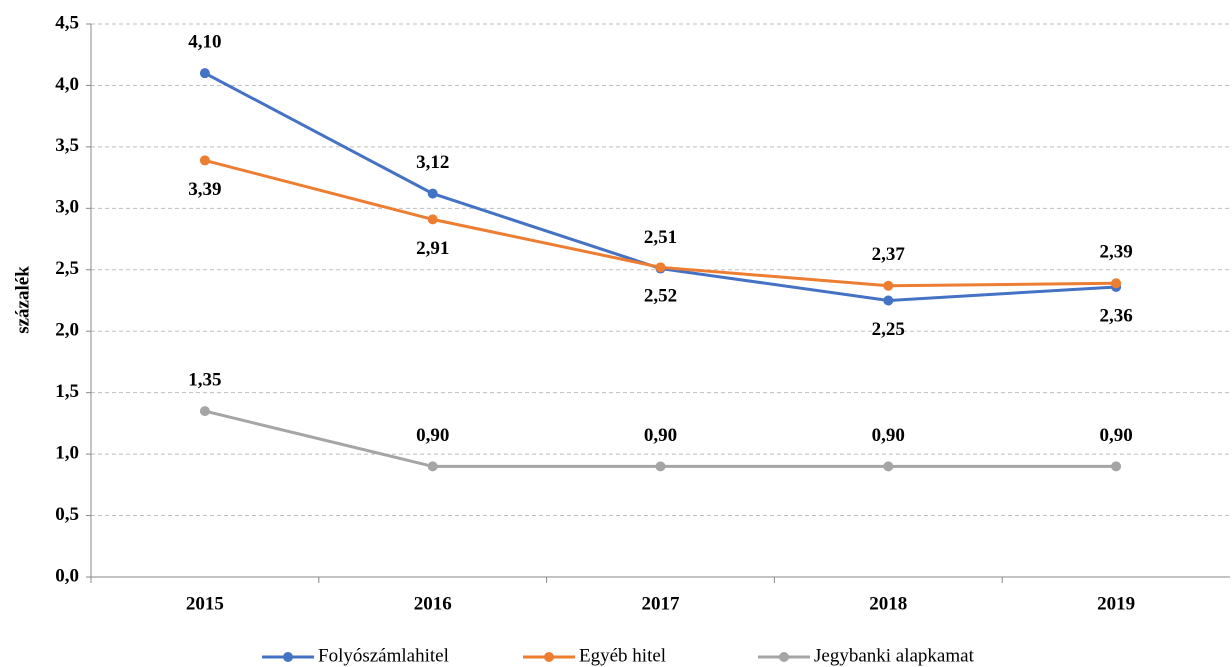 The image size is (1232, 667). Describe the element at coordinates (1115, 252) in the screenshot. I see `data-label: 2,39` at that location.